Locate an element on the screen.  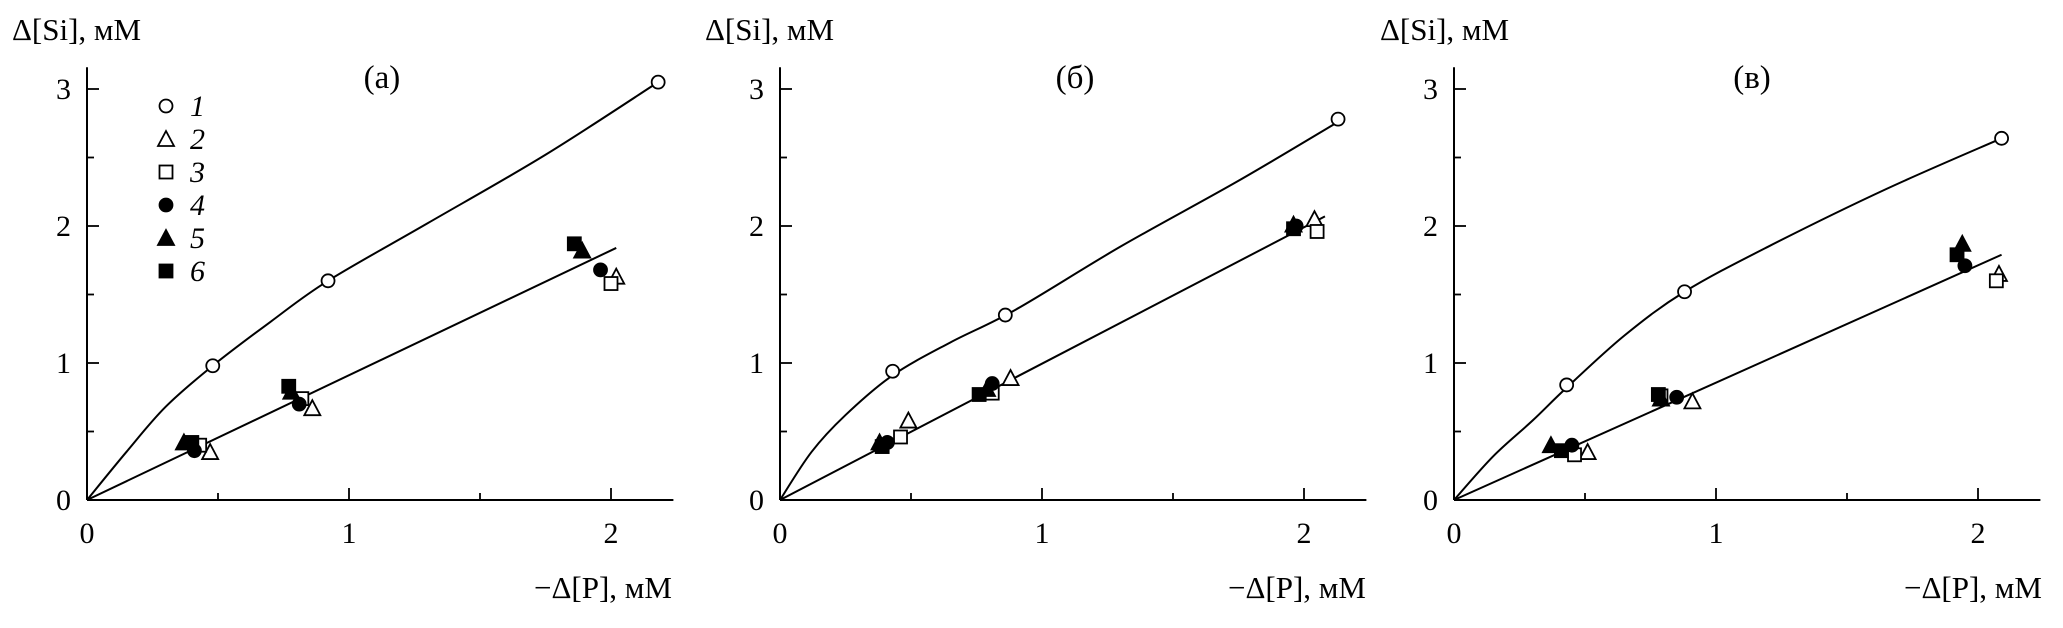
legend-label-2: 2 is located at coordinates (197, 139).